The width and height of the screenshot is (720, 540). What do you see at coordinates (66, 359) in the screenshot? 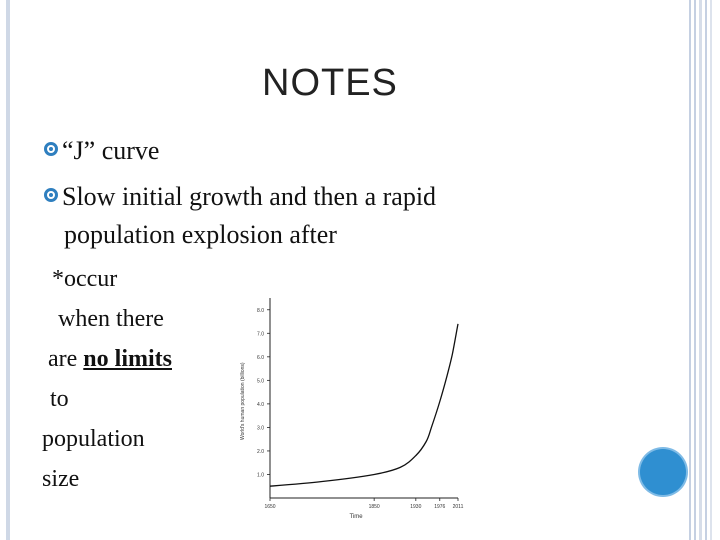
I see `side-note-prefix: are` at bounding box center [66, 359].